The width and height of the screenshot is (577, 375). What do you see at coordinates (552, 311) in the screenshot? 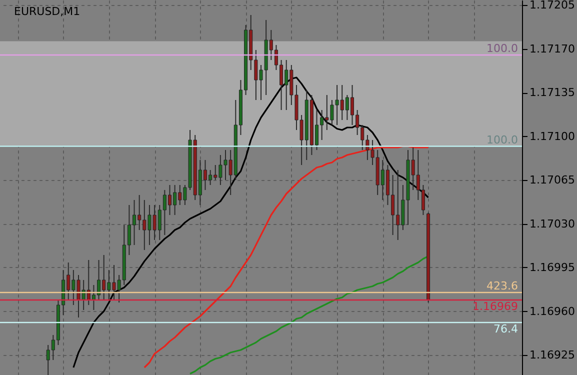
I see `y-tick-label: 1.16960` at bounding box center [552, 311].